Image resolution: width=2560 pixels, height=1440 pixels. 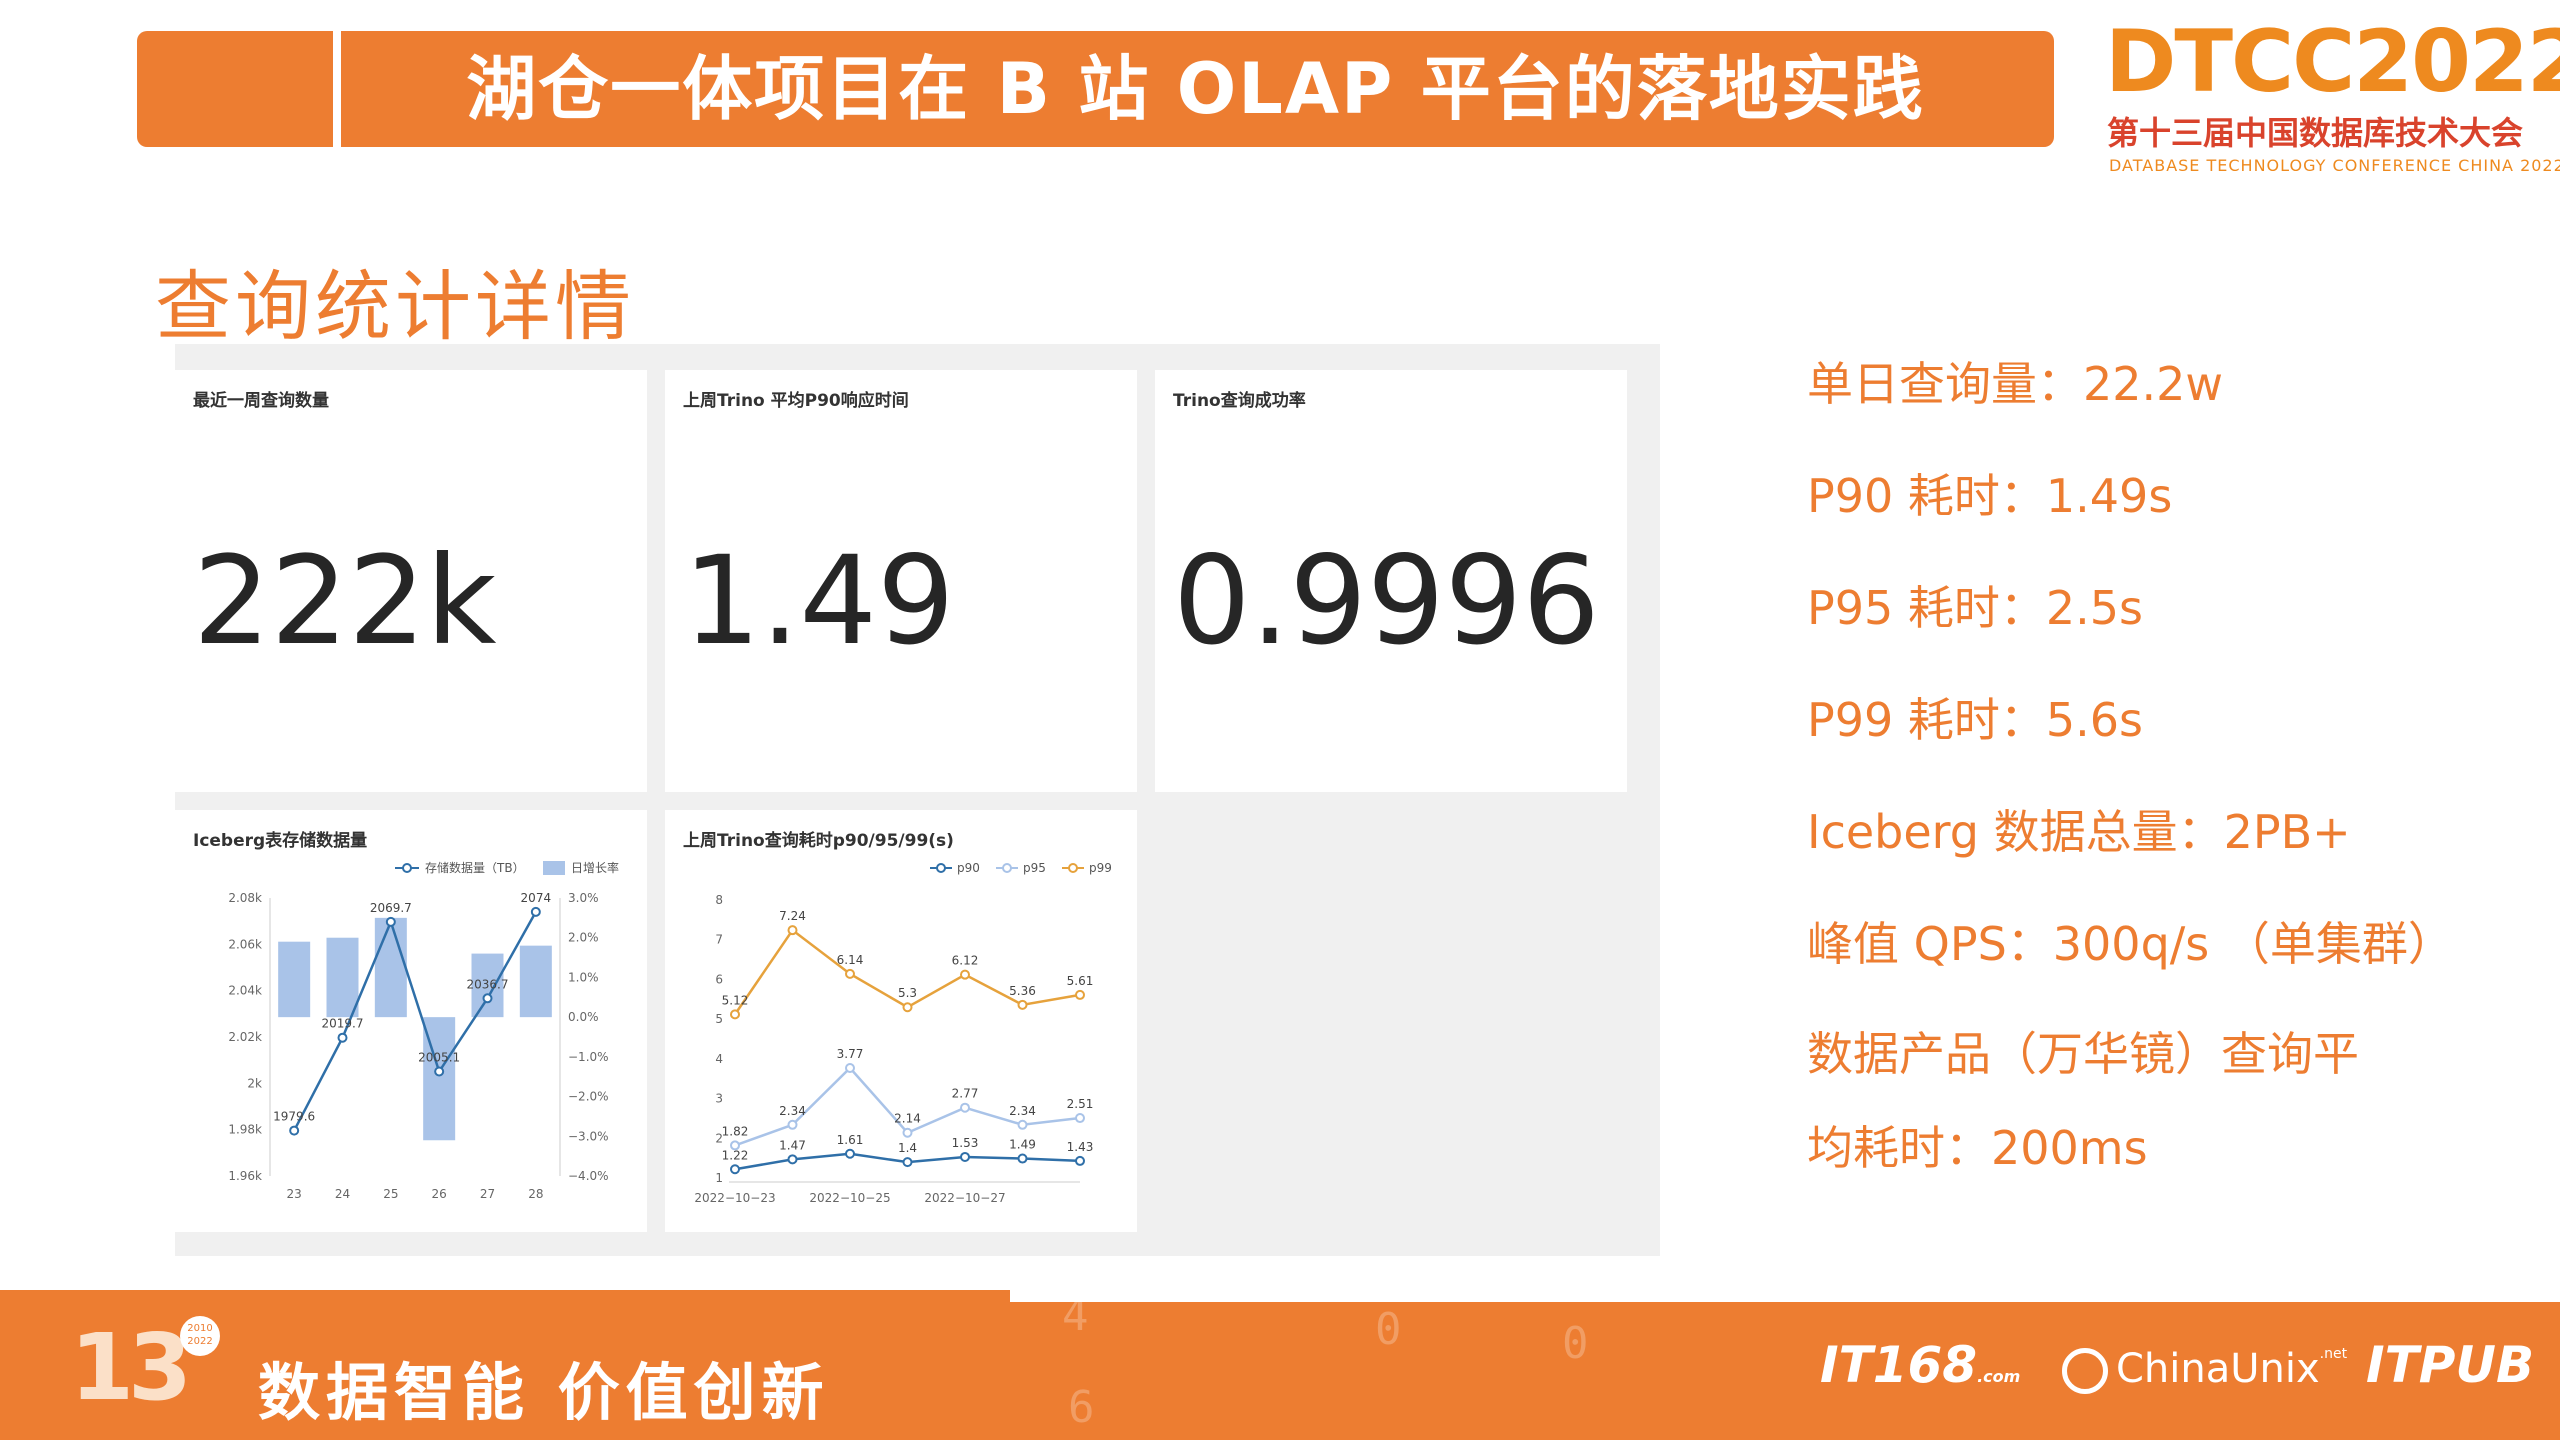 I want to click on legend-line-marker, so click(x=407, y=868).